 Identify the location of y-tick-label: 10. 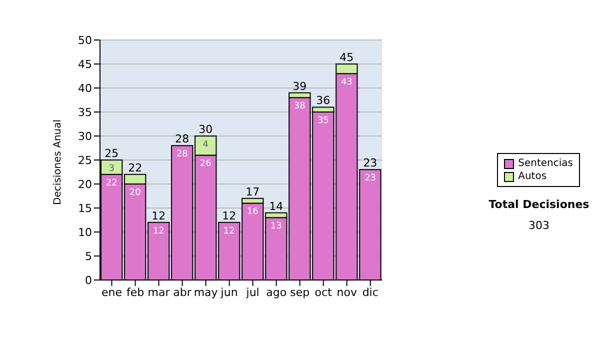
(85, 232).